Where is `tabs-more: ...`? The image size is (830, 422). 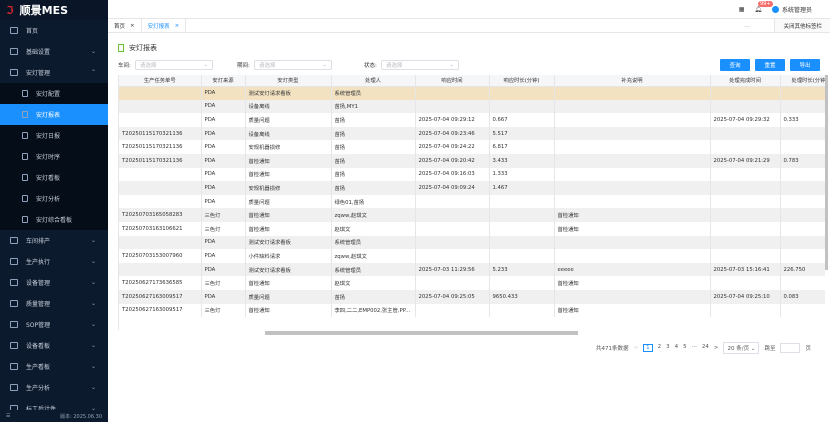
tabs-more: ... is located at coordinates (747, 25).